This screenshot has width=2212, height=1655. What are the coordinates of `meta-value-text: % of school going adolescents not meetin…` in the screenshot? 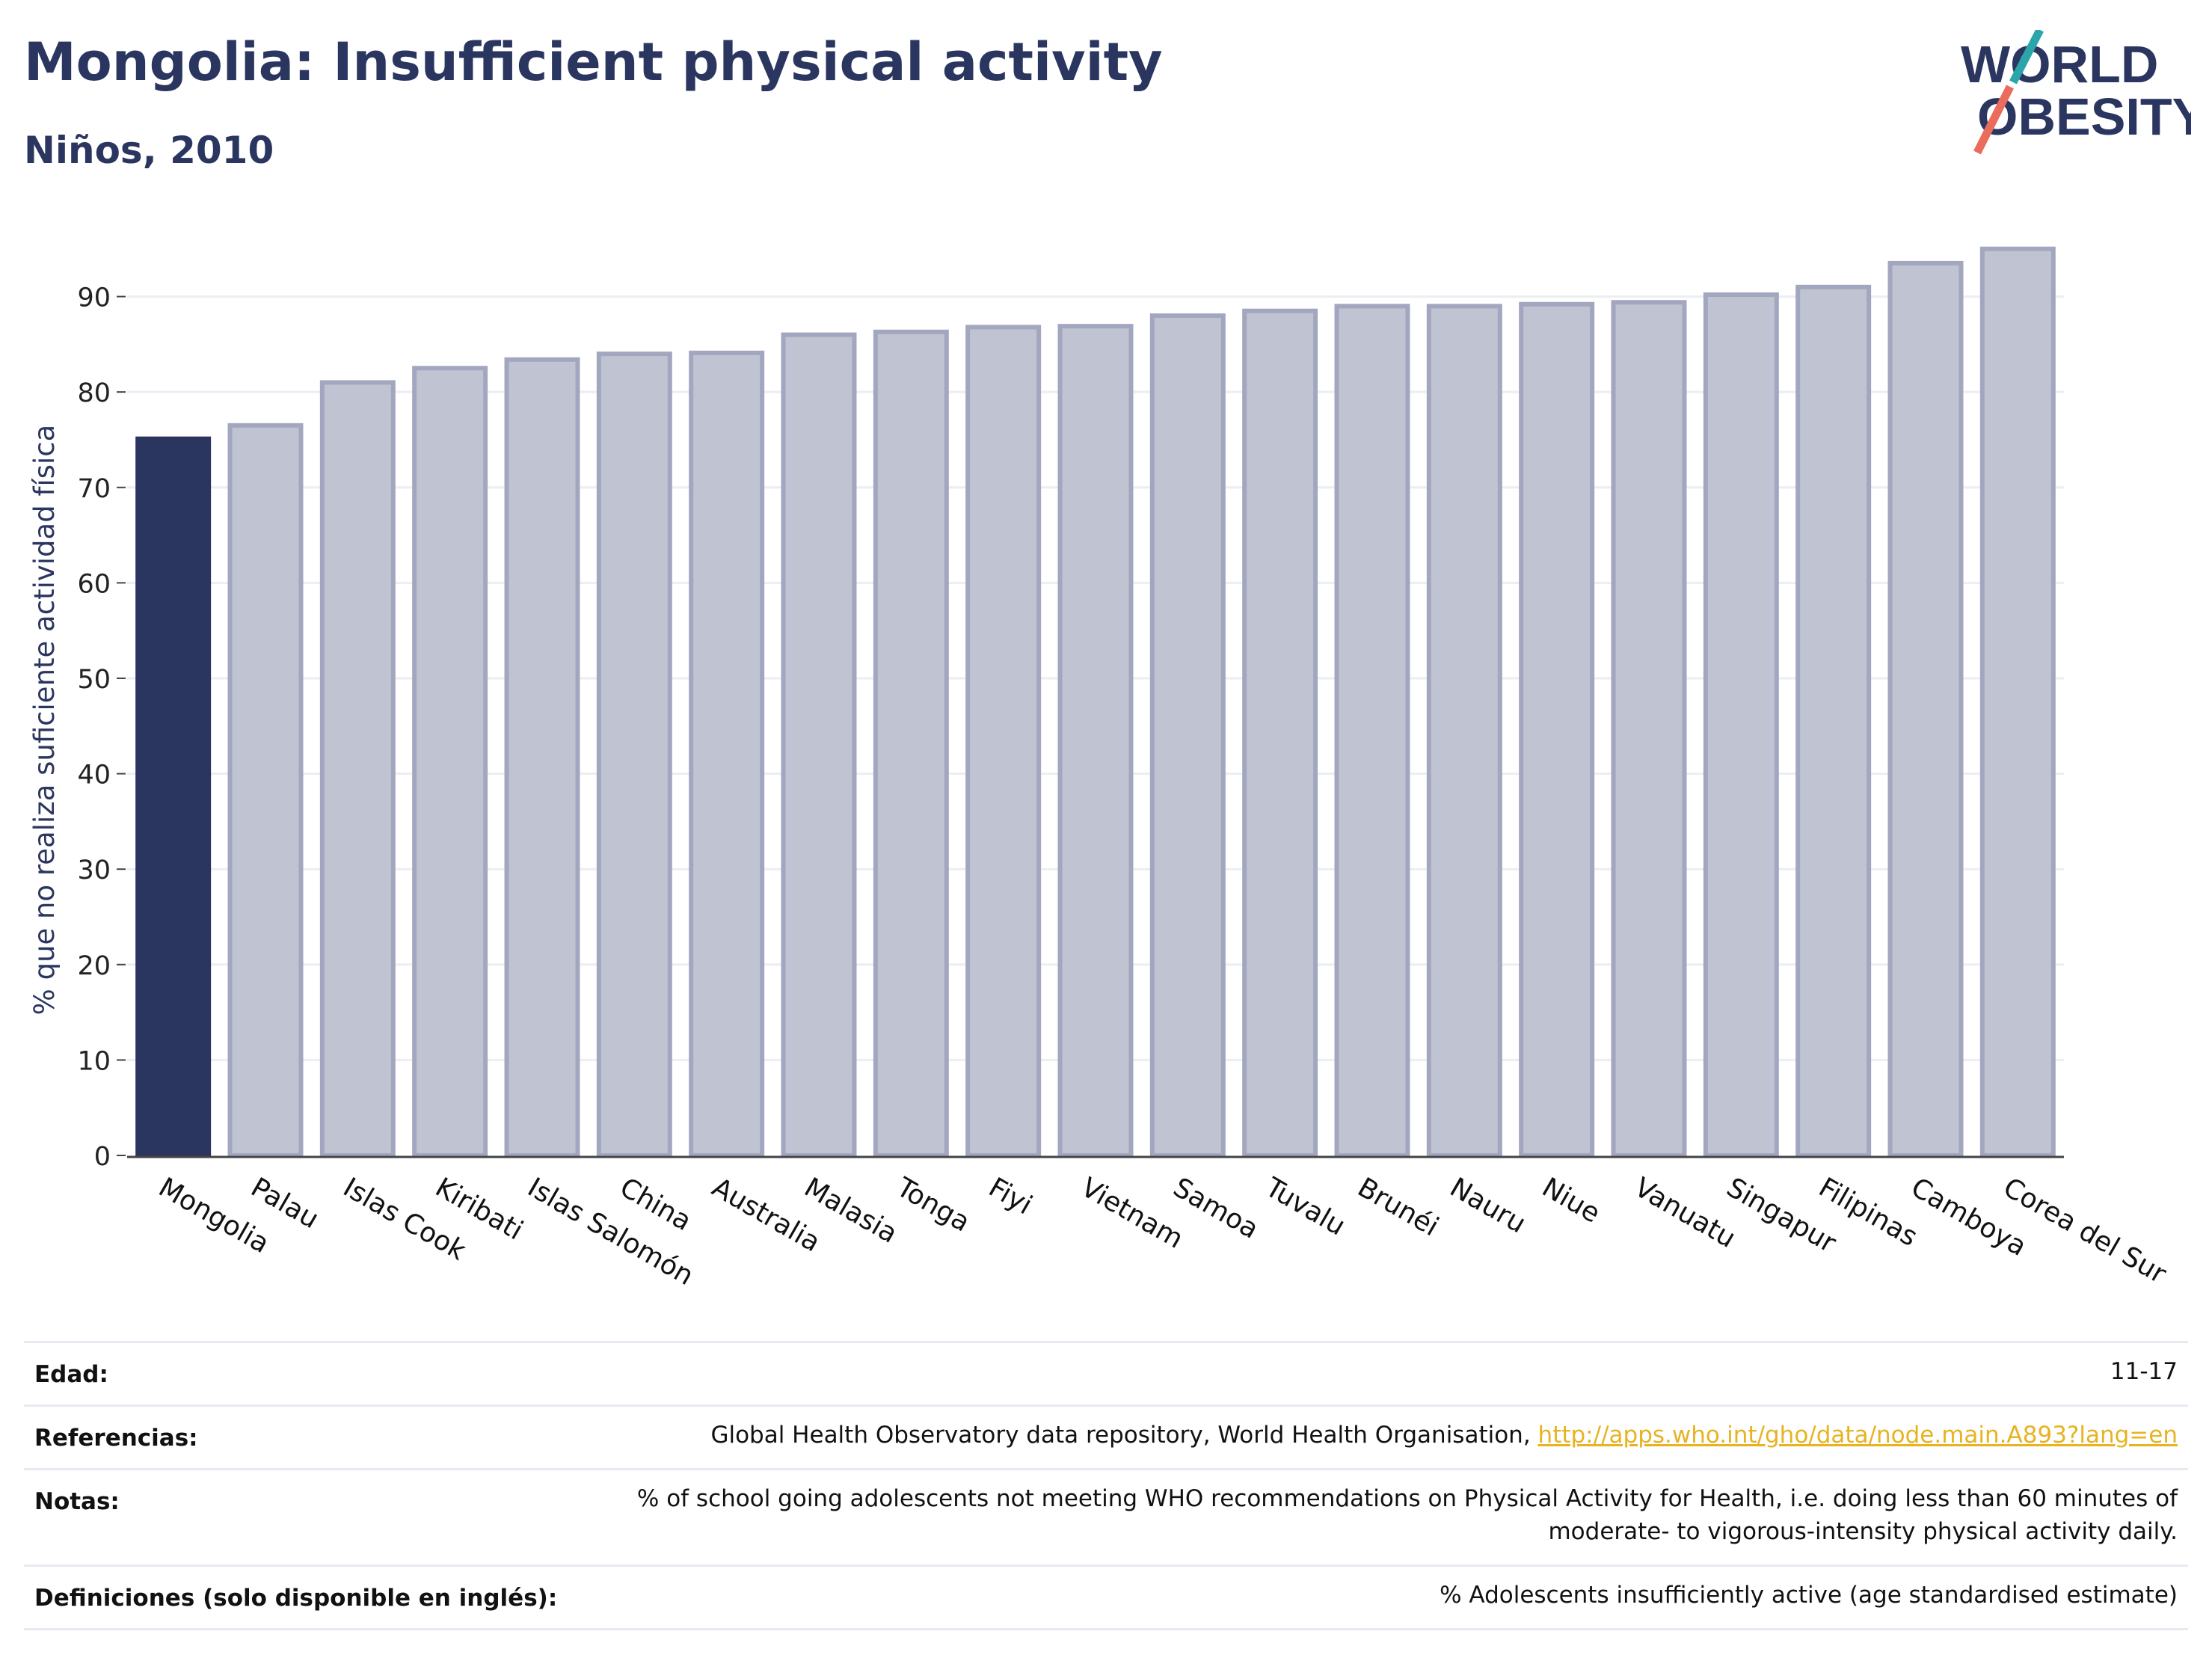 It's located at (1407, 1515).